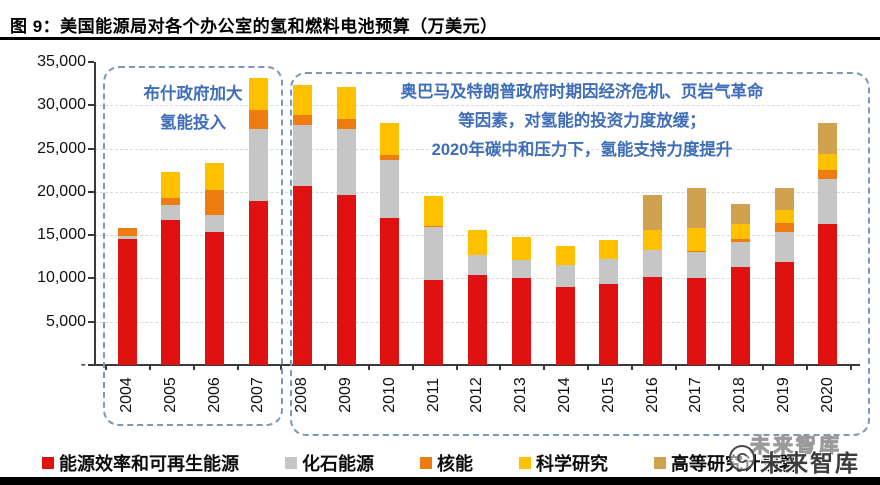 This screenshot has height=485, width=880. What do you see at coordinates (193, 123) in the screenshot?
I see `annotation-line: 氢能投入` at bounding box center [193, 123].